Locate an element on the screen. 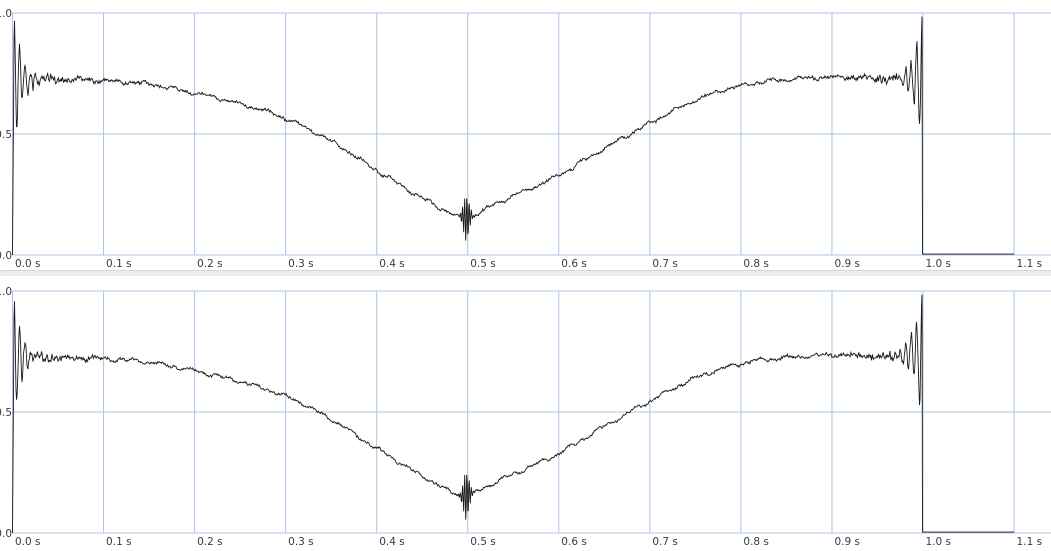 Image resolution: width=1051 pixels, height=551 pixels. channel-splitter is located at coordinates (525, 273).